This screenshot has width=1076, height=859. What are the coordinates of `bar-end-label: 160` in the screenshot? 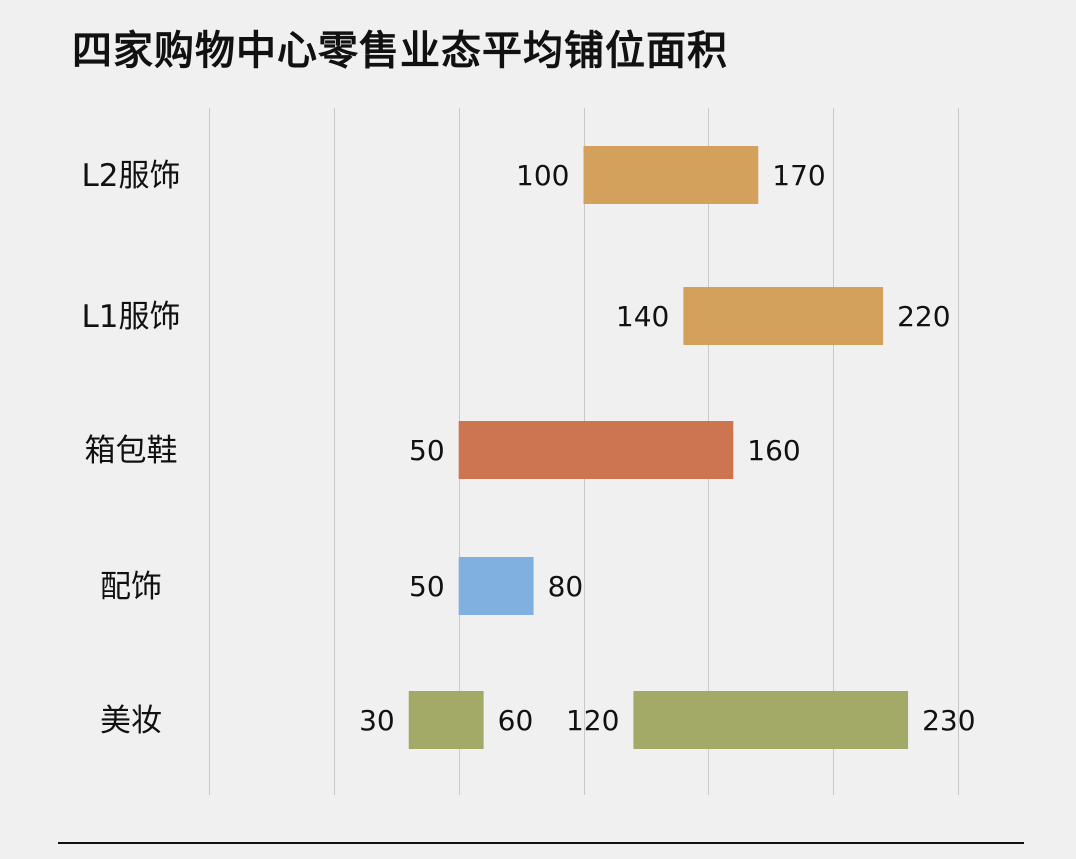 It's located at (773, 450).